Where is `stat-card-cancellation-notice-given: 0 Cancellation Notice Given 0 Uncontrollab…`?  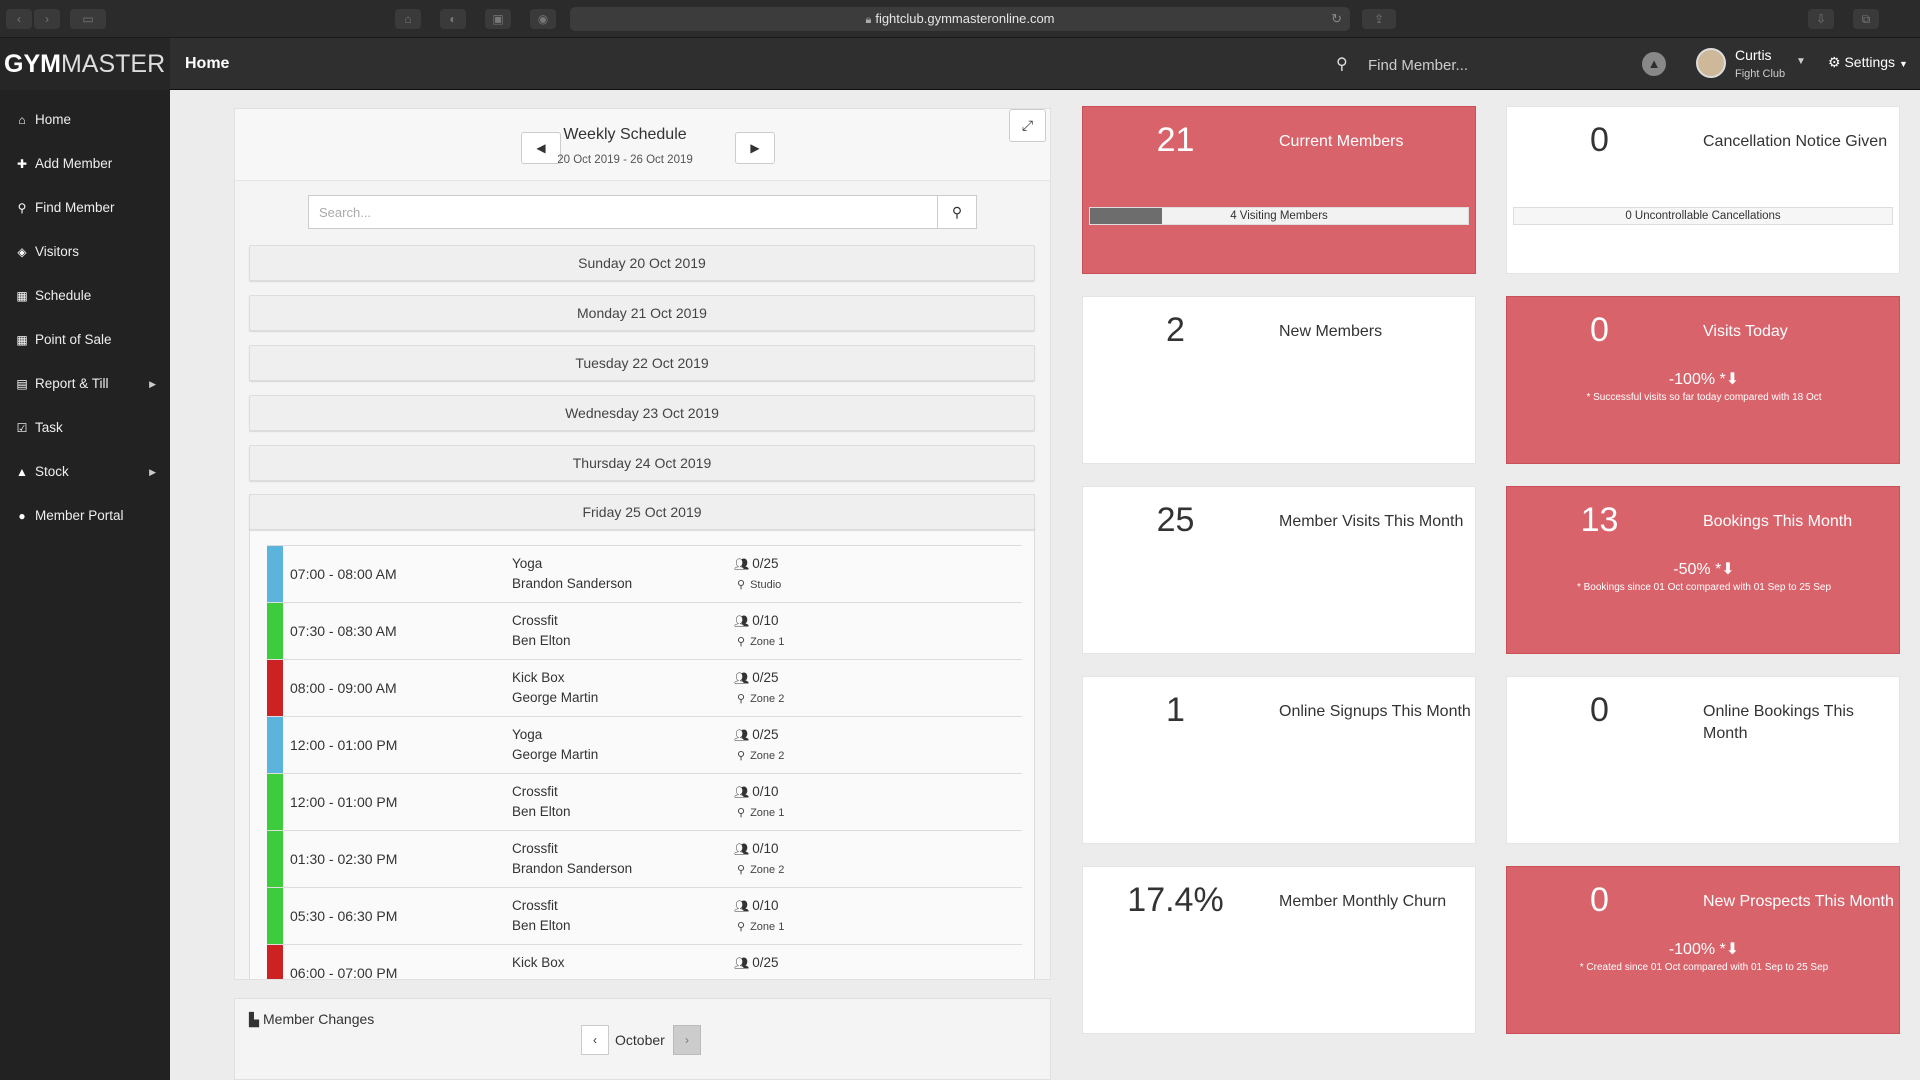 stat-card-cancellation-notice-given: 0 Cancellation Notice Given 0 Uncontrollab… is located at coordinates (1703, 190).